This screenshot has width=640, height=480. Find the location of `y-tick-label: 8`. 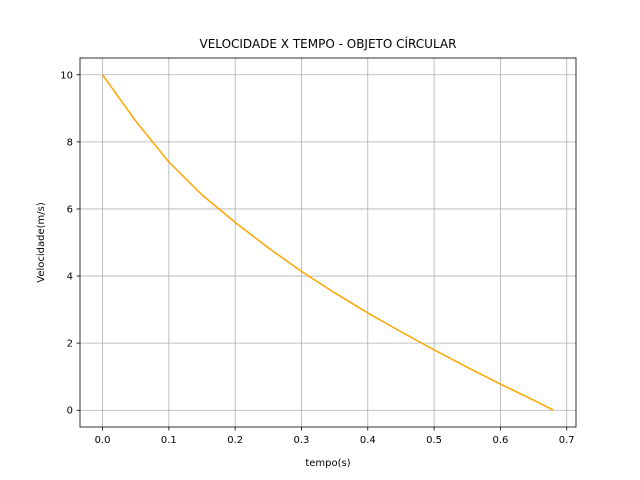

y-tick-label: 8 is located at coordinates (70, 142).